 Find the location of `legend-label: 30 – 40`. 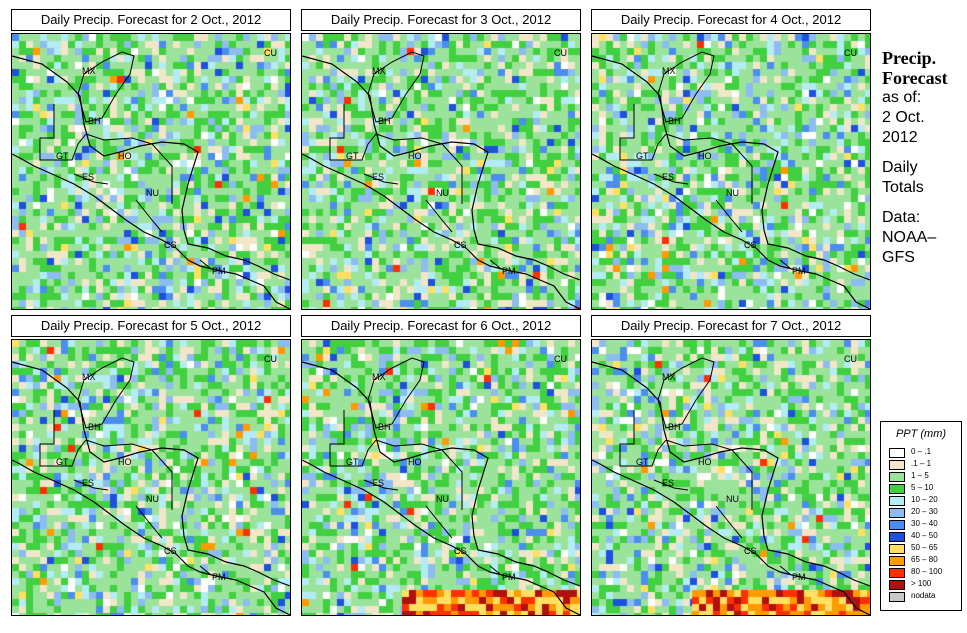

legend-label: 30 – 40 is located at coordinates (924, 523).